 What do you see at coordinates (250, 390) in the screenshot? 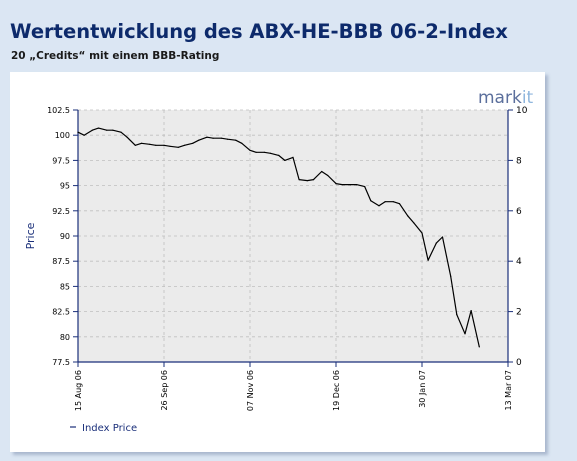
I see `x-tick-label: 07 Nov 06` at bounding box center [250, 390].